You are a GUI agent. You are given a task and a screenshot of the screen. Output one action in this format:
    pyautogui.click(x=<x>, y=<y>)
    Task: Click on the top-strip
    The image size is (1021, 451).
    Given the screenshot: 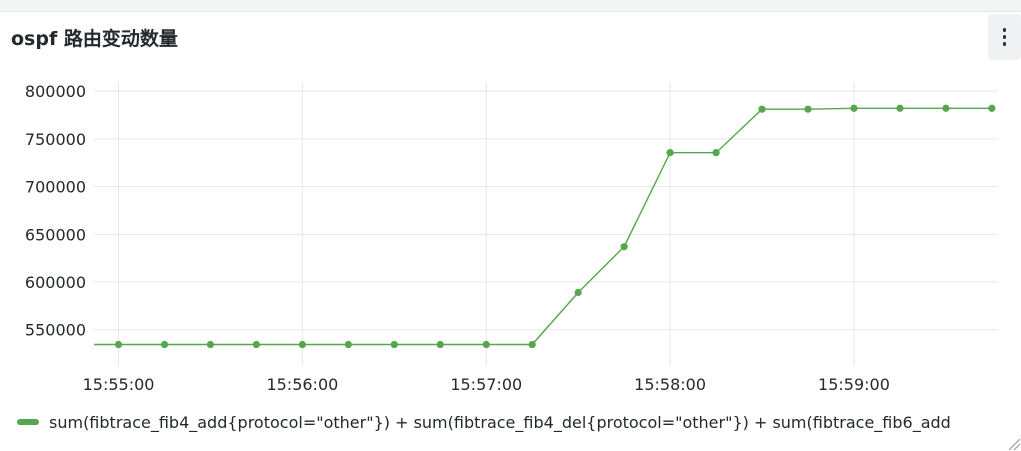 What is the action you would take?
    pyautogui.click(x=510, y=6)
    